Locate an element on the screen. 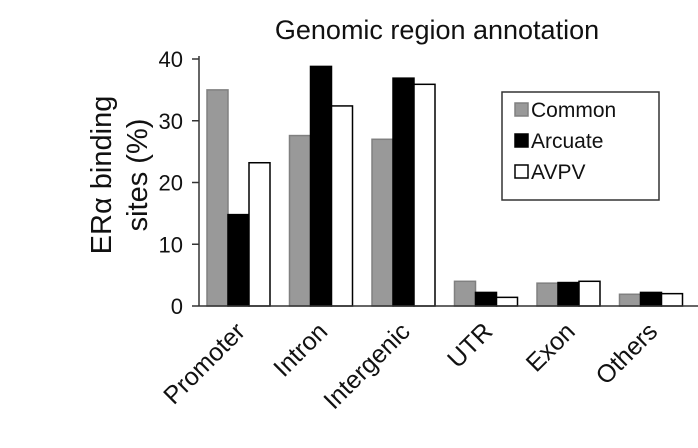  legend-label-arcuate: Arcuate is located at coordinates (567, 141).